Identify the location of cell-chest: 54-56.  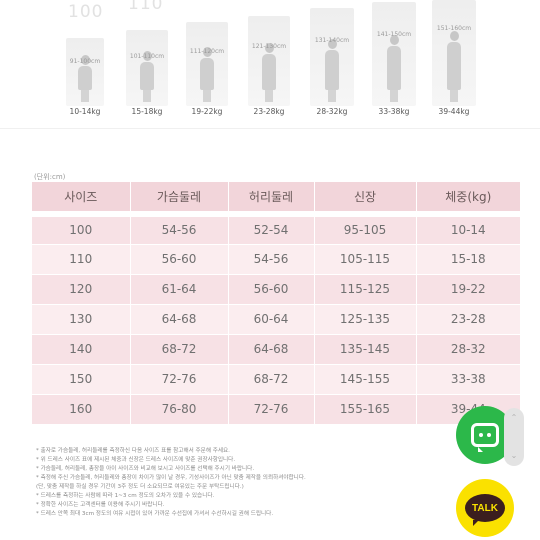
(179, 229).